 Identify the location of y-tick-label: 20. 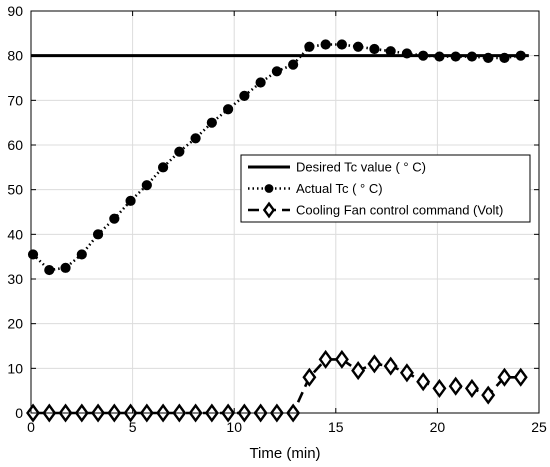
(15, 324).